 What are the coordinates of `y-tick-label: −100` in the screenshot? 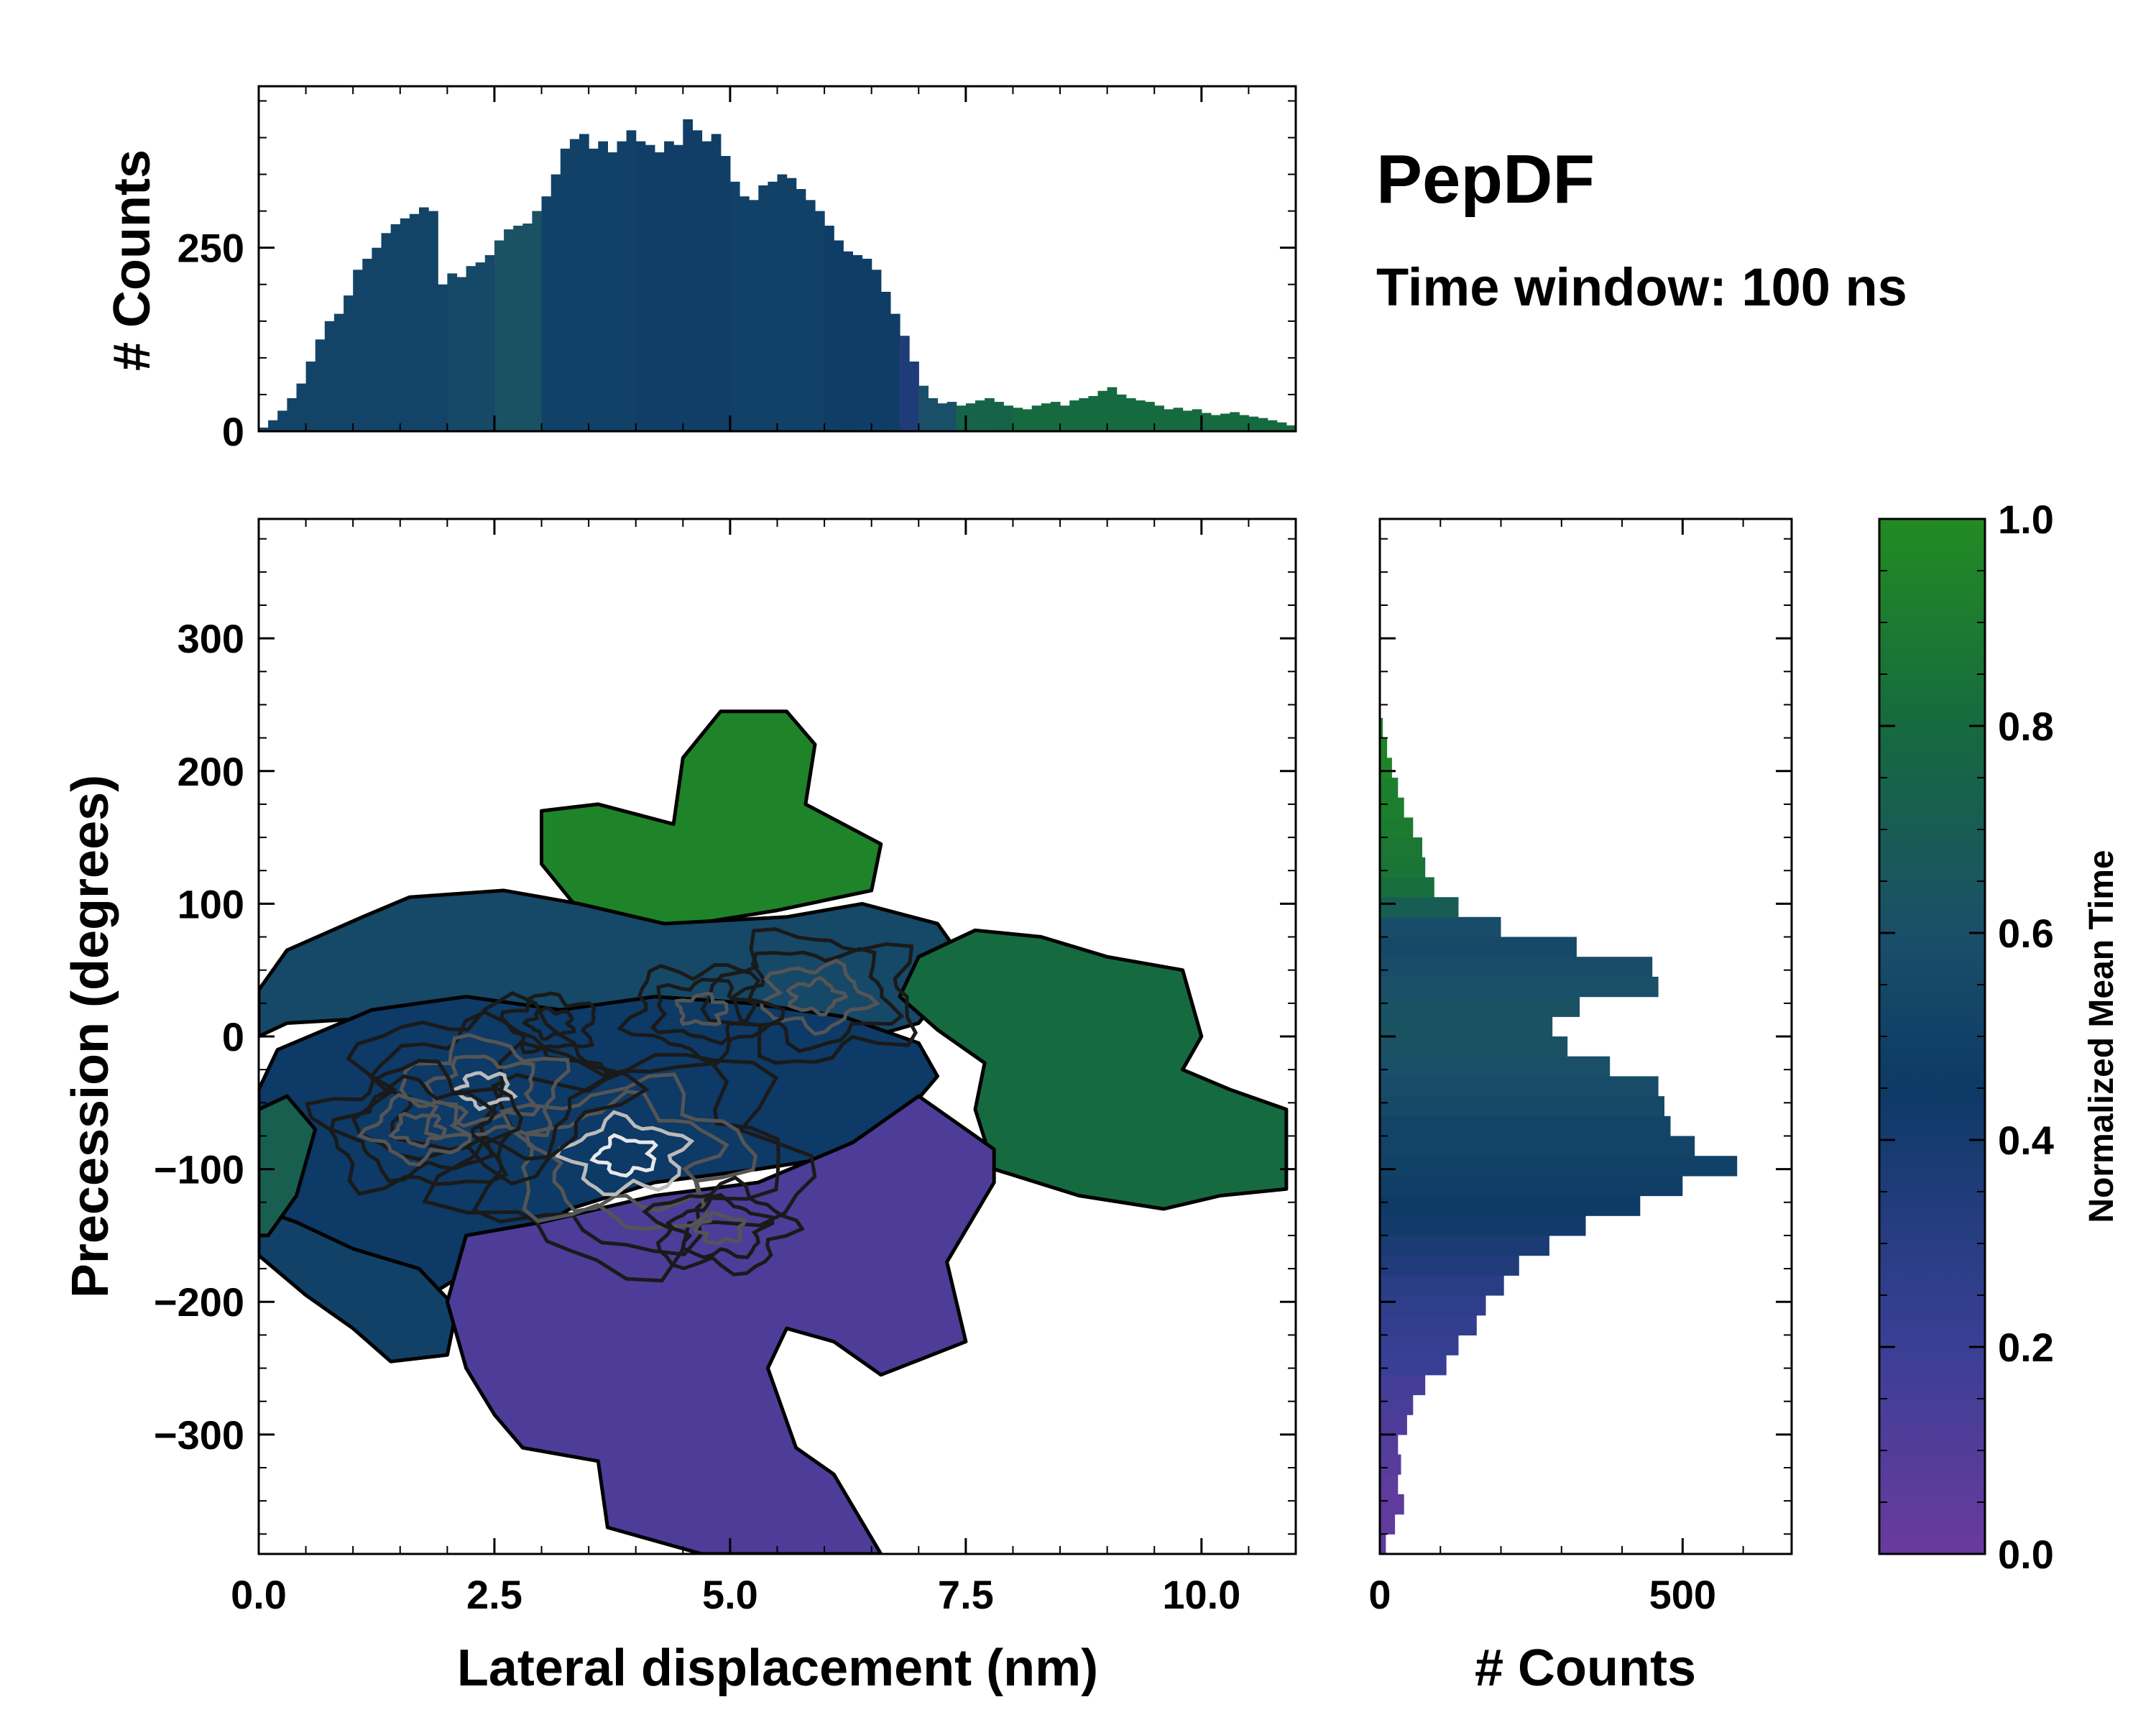 It's located at (199, 1169).